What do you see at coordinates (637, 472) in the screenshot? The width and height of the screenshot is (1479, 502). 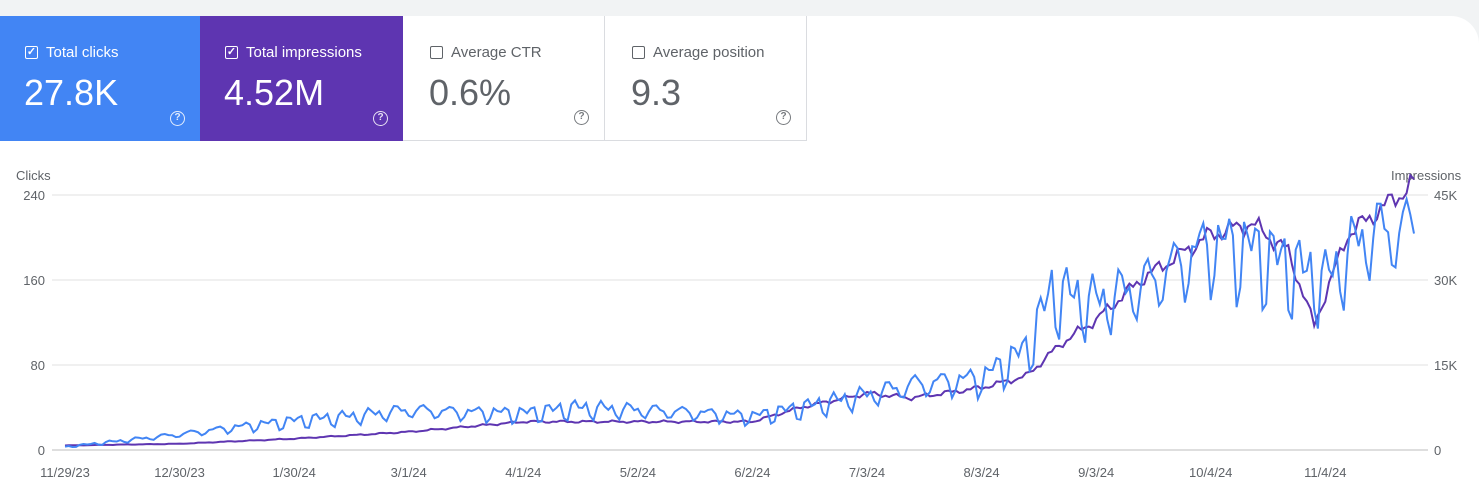 I see `x-tick-label: 5/2/24` at bounding box center [637, 472].